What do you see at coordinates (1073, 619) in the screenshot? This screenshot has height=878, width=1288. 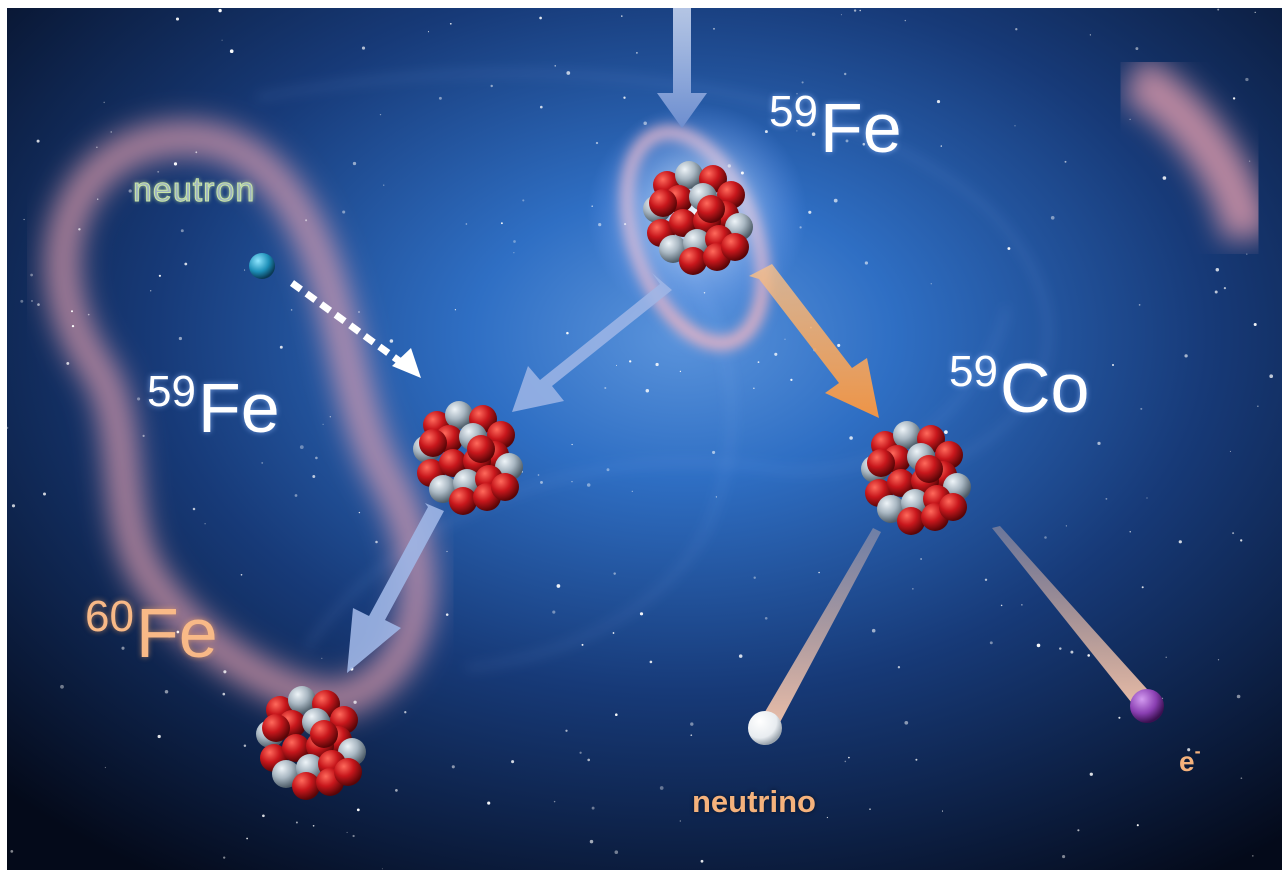 I see `electron-trail` at bounding box center [1073, 619].